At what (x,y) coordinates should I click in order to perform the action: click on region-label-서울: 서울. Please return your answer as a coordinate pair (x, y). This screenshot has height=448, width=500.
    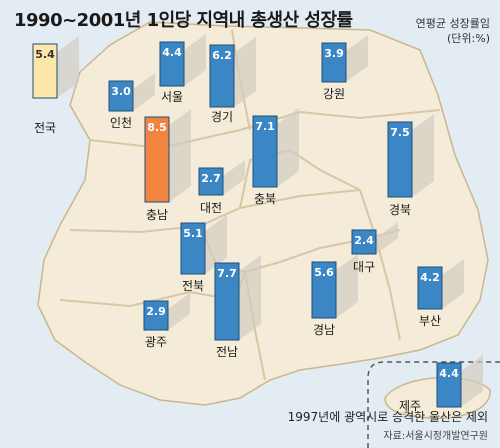
    Looking at the image, I should click on (172, 97).